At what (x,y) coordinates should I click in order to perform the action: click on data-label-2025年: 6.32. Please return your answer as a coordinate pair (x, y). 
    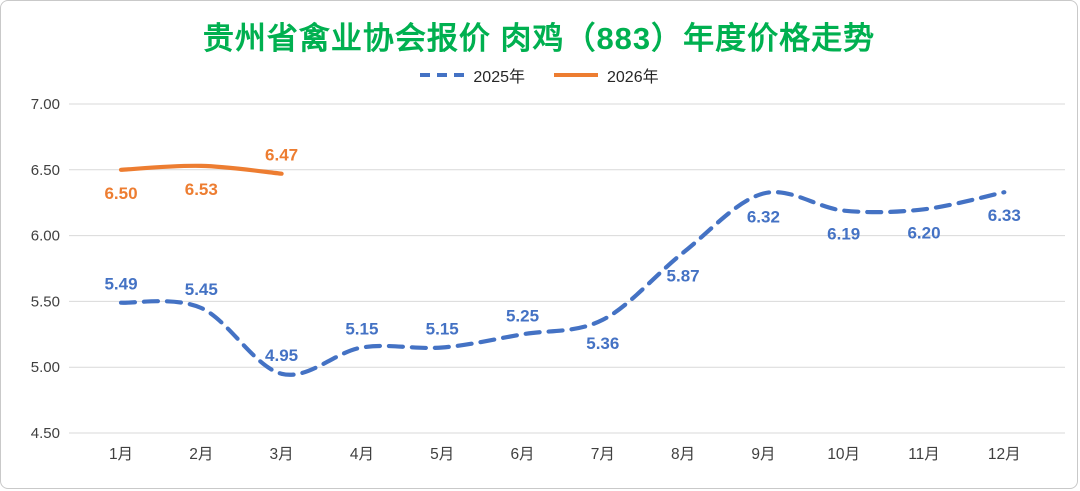
    Looking at the image, I should click on (763, 216).